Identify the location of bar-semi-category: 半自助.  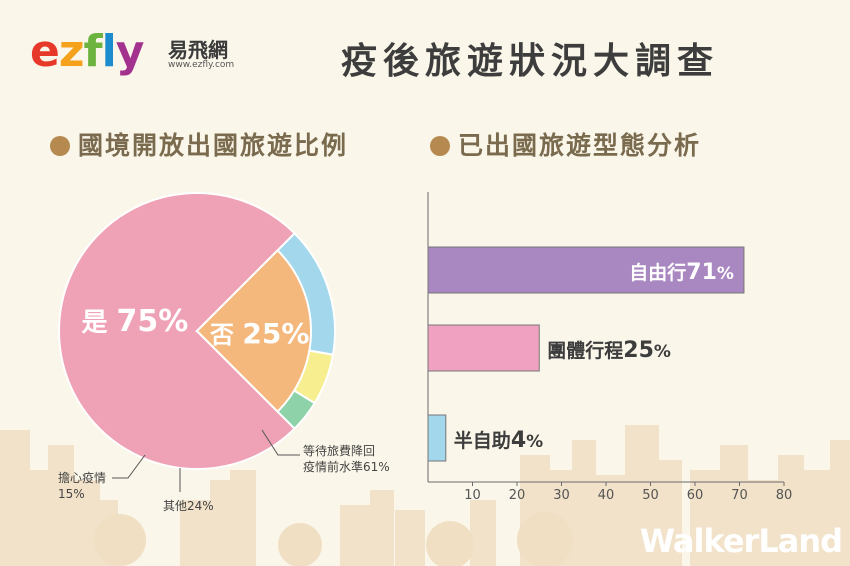
(482, 440).